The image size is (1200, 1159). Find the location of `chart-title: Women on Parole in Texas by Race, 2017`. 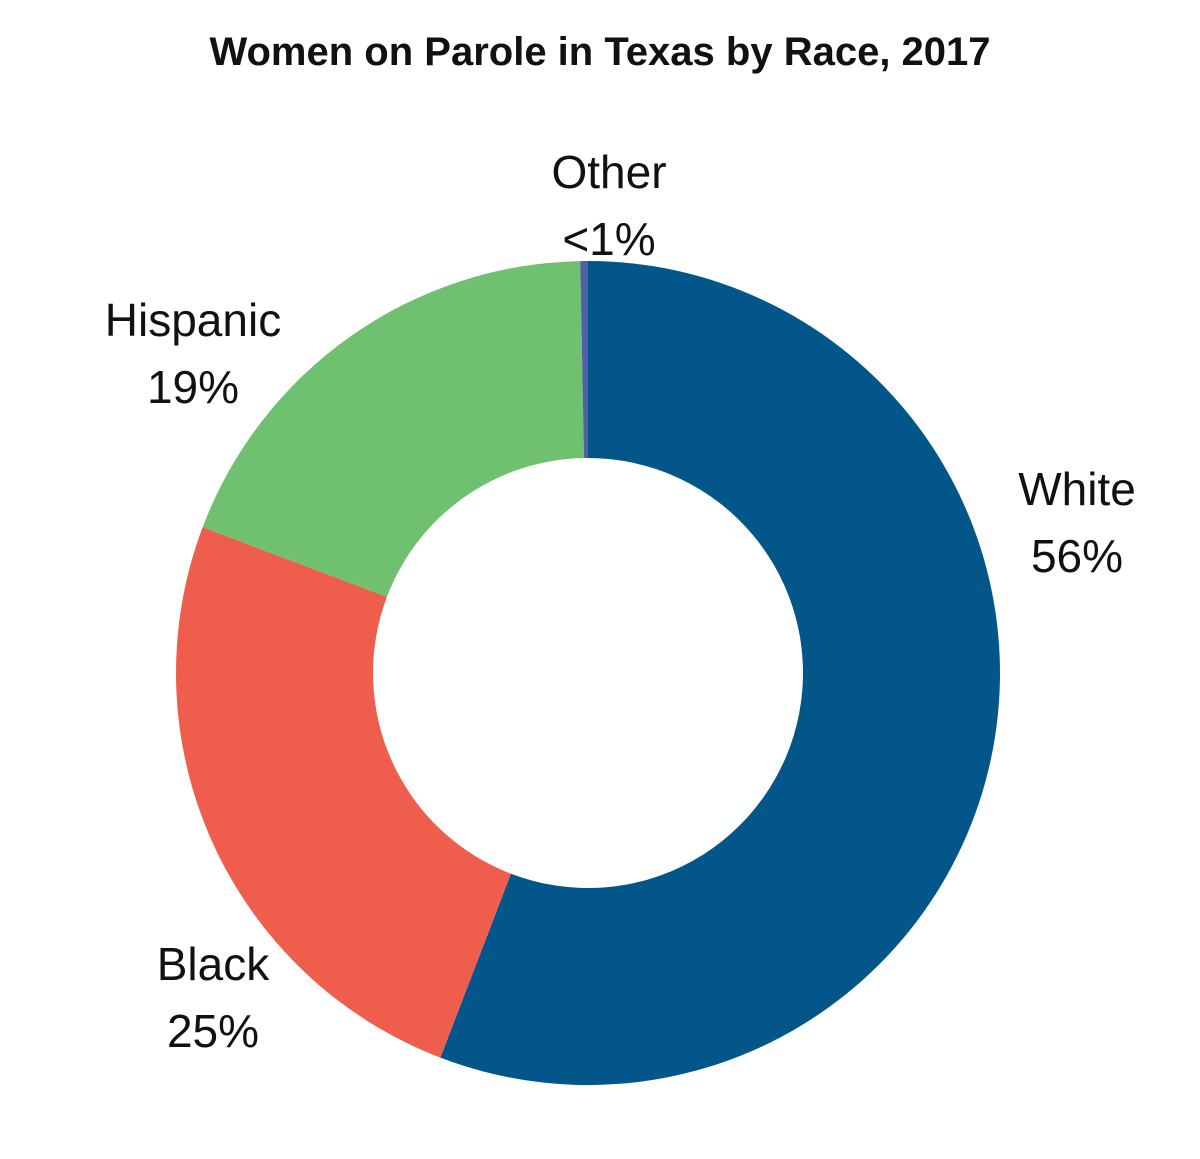

chart-title: Women on Parole in Texas by Race, 2017 is located at coordinates (600, 52).